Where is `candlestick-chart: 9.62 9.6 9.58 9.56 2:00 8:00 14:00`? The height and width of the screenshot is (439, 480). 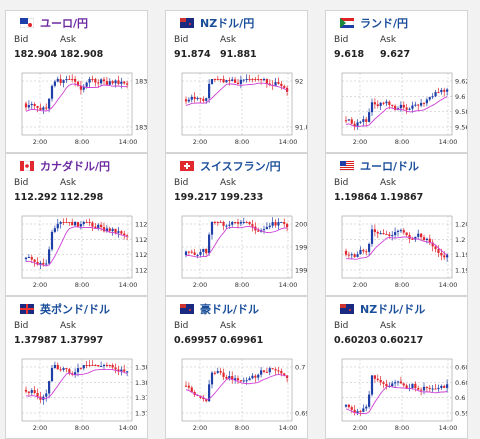
candlestick-chart: 9.62 9.6 9.58 9.56 2:00 8:00 14:00 is located at coordinates (398, 110).